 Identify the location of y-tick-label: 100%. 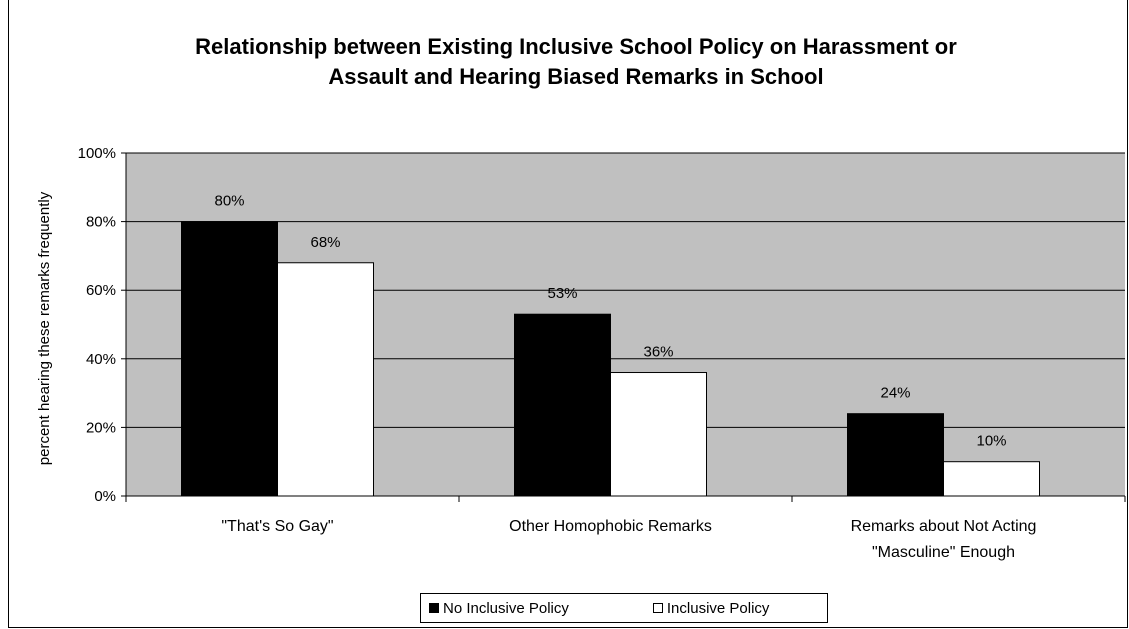
(97, 153).